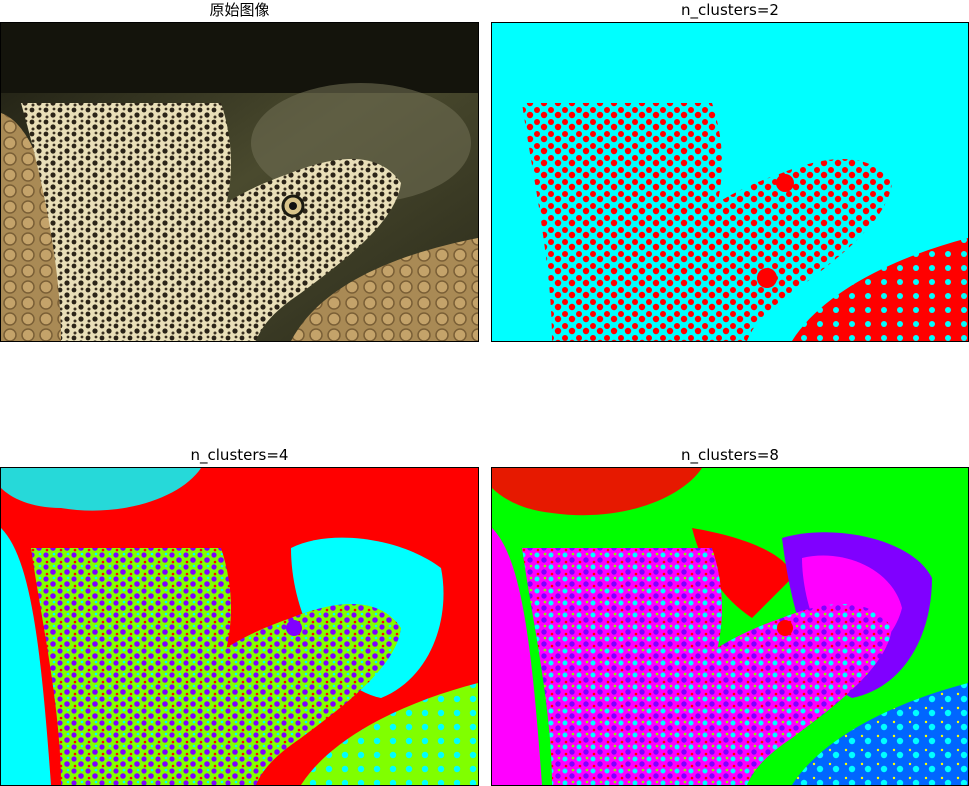 Image resolution: width=969 pixels, height=786 pixels. Describe the element at coordinates (730, 10) in the screenshot. I see `panel-title: n_clusters=2` at that location.